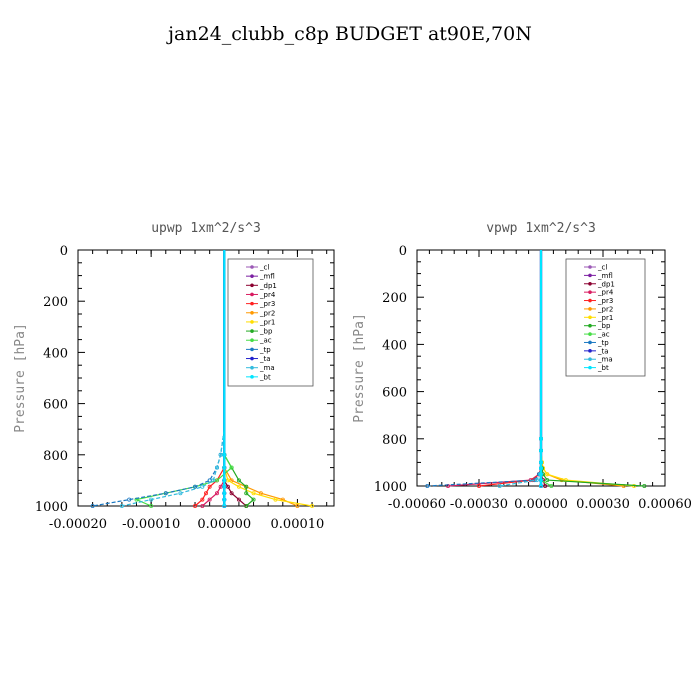 Image resolution: width=700 pixels, height=700 pixels. I want to click on series-group, so click(202, 379).